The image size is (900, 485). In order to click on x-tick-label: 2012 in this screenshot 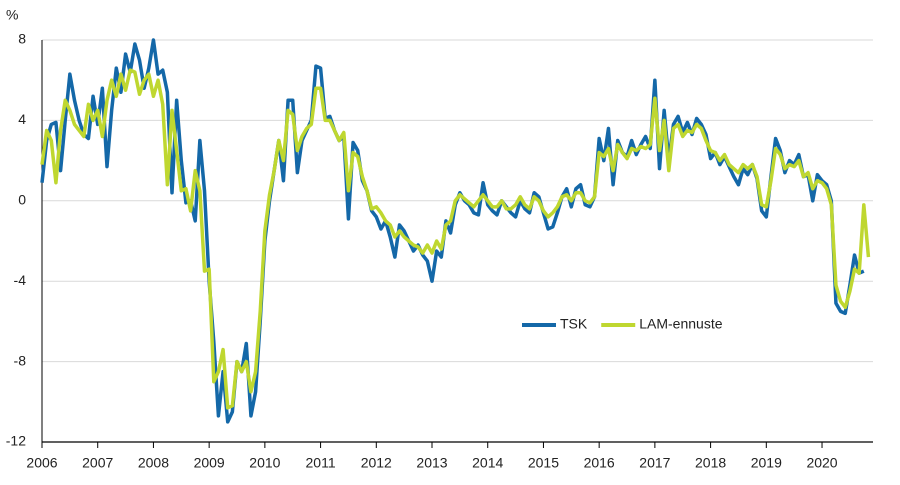, I will do `click(376, 463)`.